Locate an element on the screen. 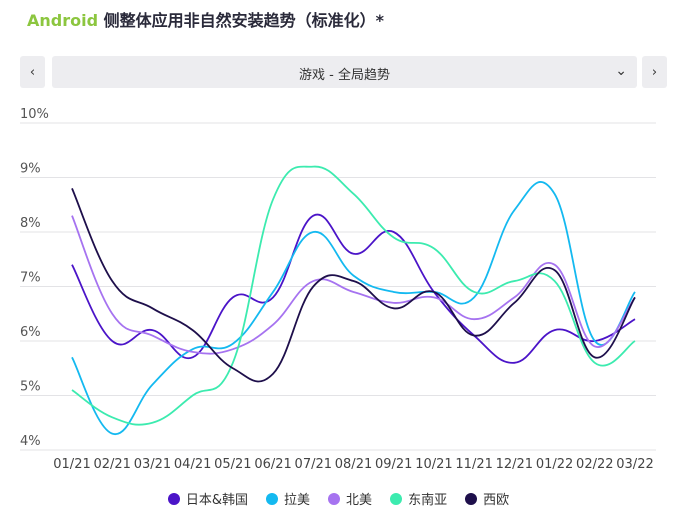  next-button: › is located at coordinates (654, 72).